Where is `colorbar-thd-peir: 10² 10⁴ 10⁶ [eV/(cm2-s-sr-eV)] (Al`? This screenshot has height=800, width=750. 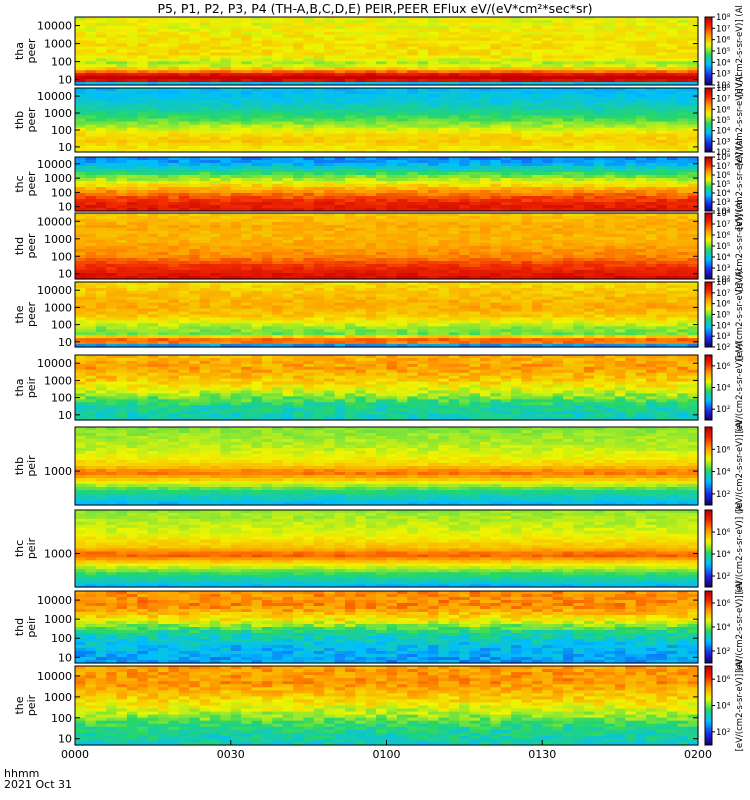
colorbar-thd-peir: 10² 10⁴ 10⁶ [eV/(cm2-s-sr-eV)] (Al is located at coordinates (724, 627).